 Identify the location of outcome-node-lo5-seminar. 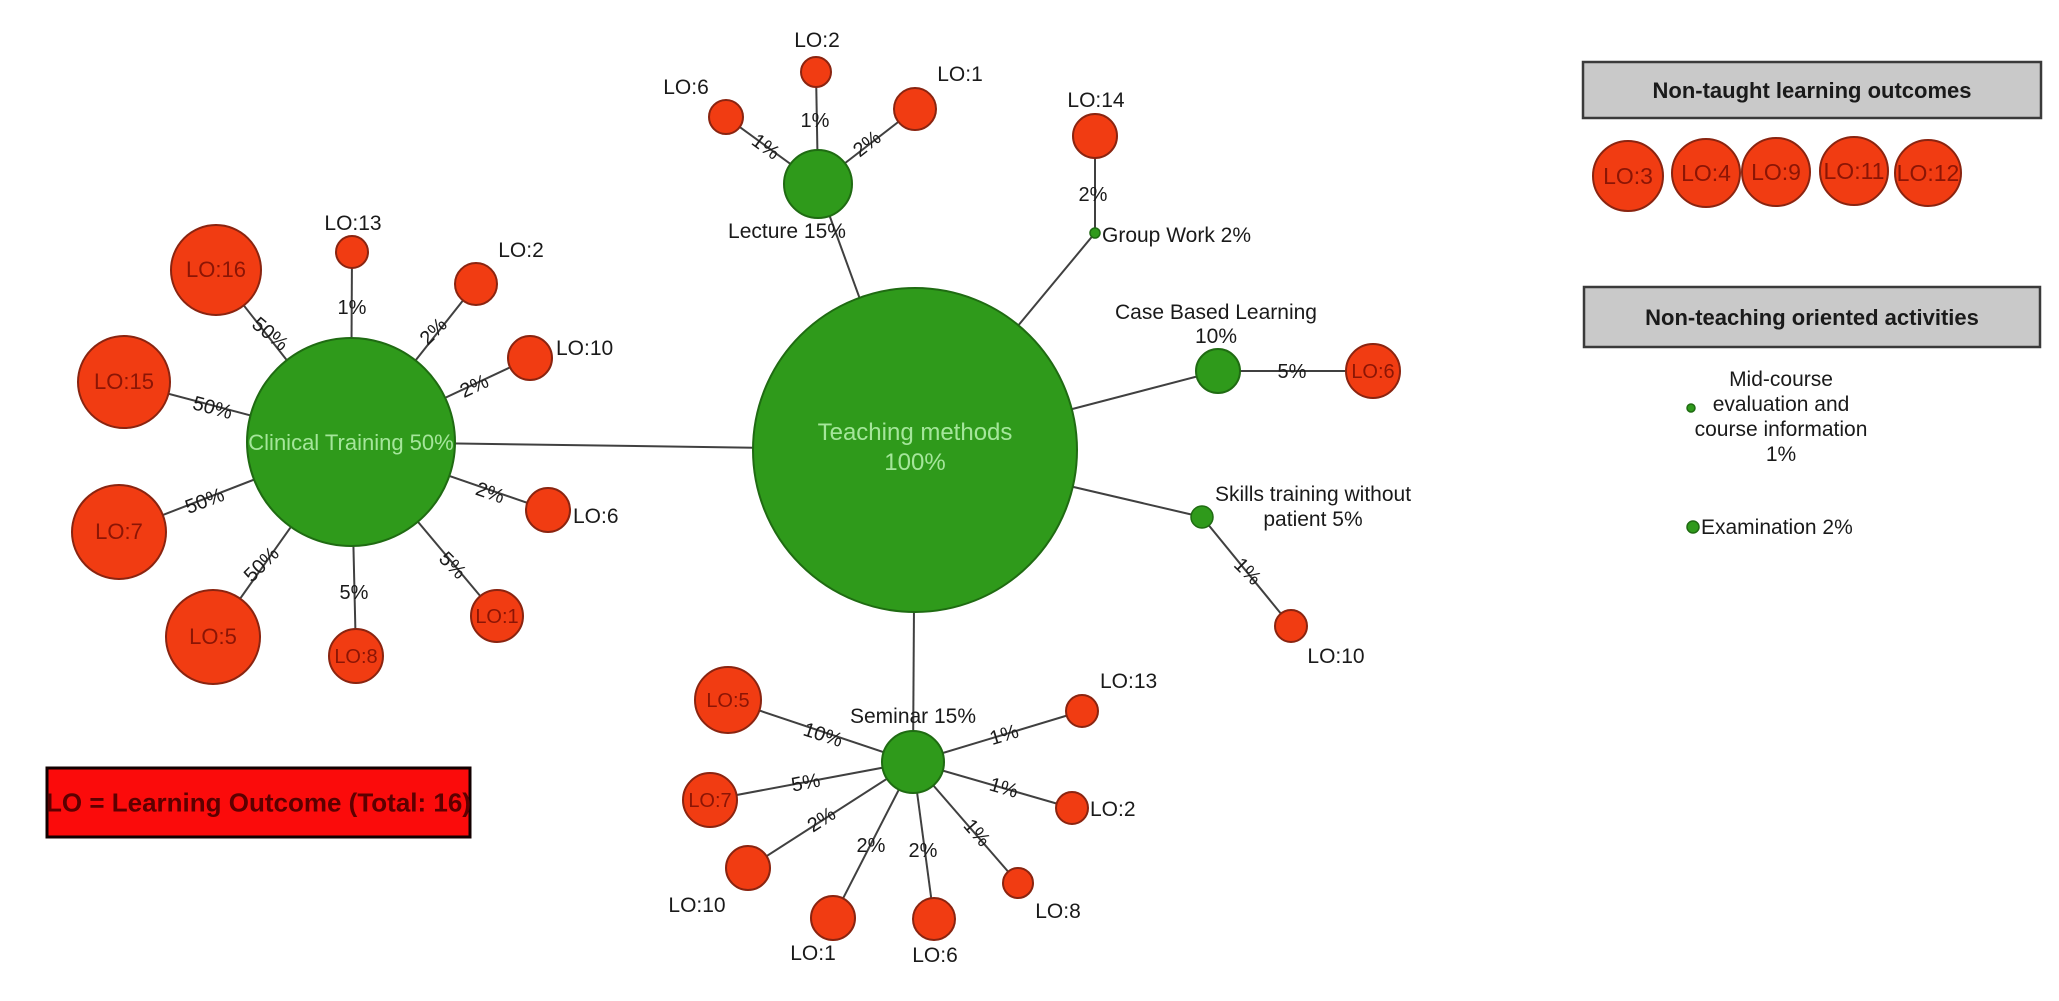
(728, 700).